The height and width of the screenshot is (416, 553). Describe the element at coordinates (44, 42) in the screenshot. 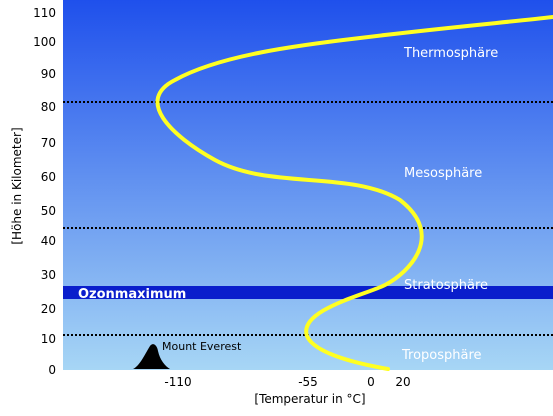

I see `y-tick: 100` at that location.